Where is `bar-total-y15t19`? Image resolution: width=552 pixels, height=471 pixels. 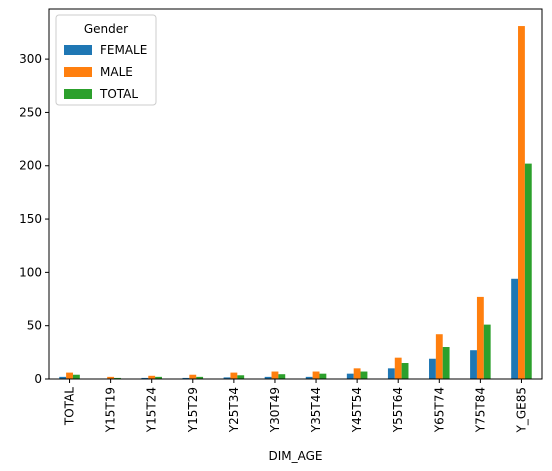 bar-total-y15t19 is located at coordinates (117, 378).